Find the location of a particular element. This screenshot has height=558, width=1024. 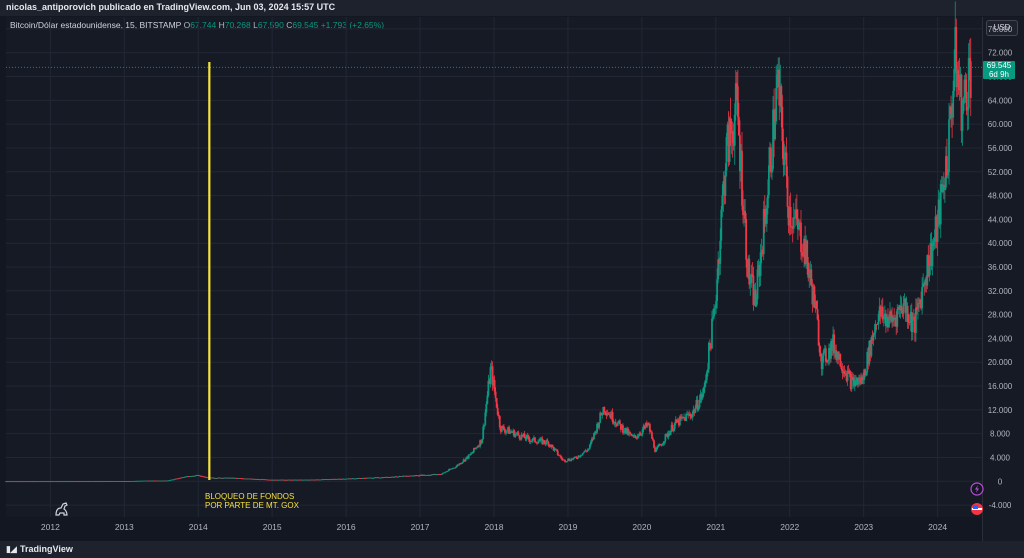

x-tick-label: 2020 is located at coordinates (641, 527).